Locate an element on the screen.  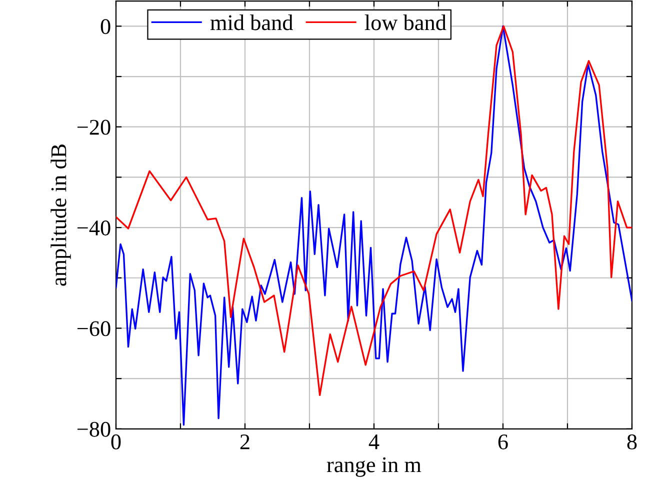
x-tick-label: 0 is located at coordinates (116, 442).